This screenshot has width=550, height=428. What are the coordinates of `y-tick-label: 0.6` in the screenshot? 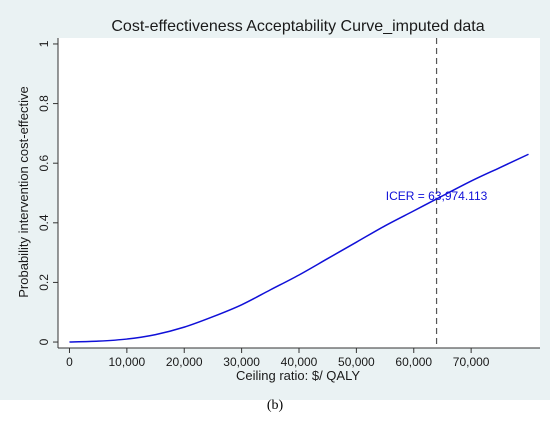 It's located at (44, 163).